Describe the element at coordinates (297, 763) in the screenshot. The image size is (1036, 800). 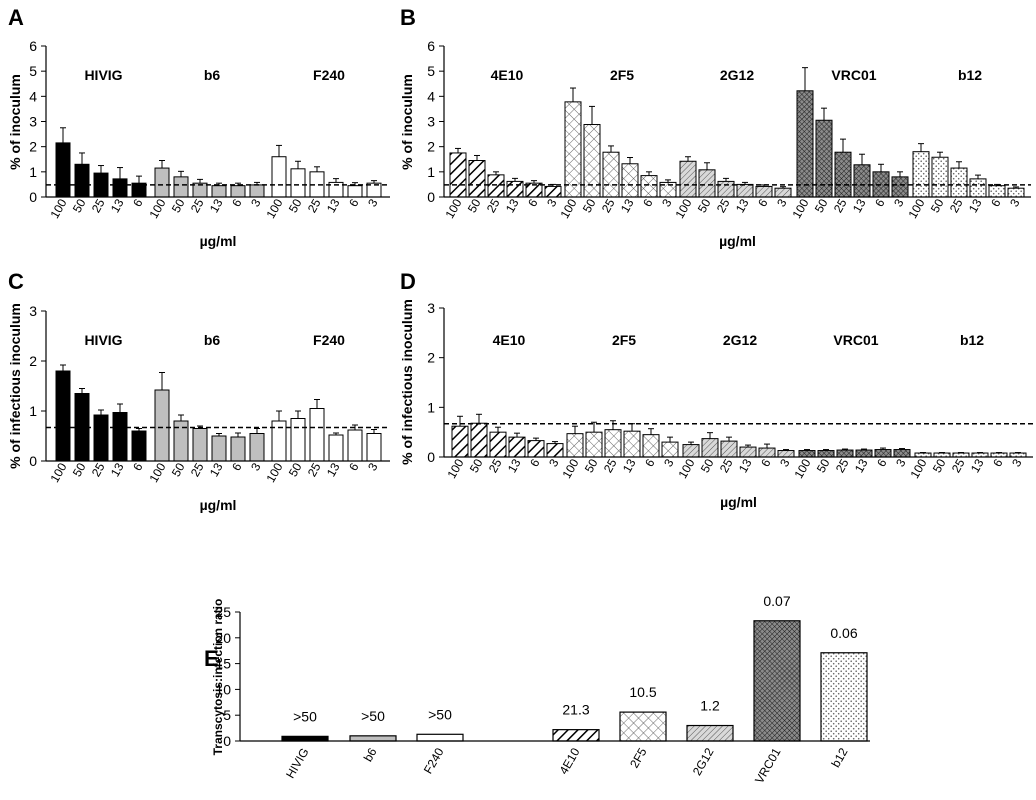
I see `x-tick-label: HIVIG` at that location.